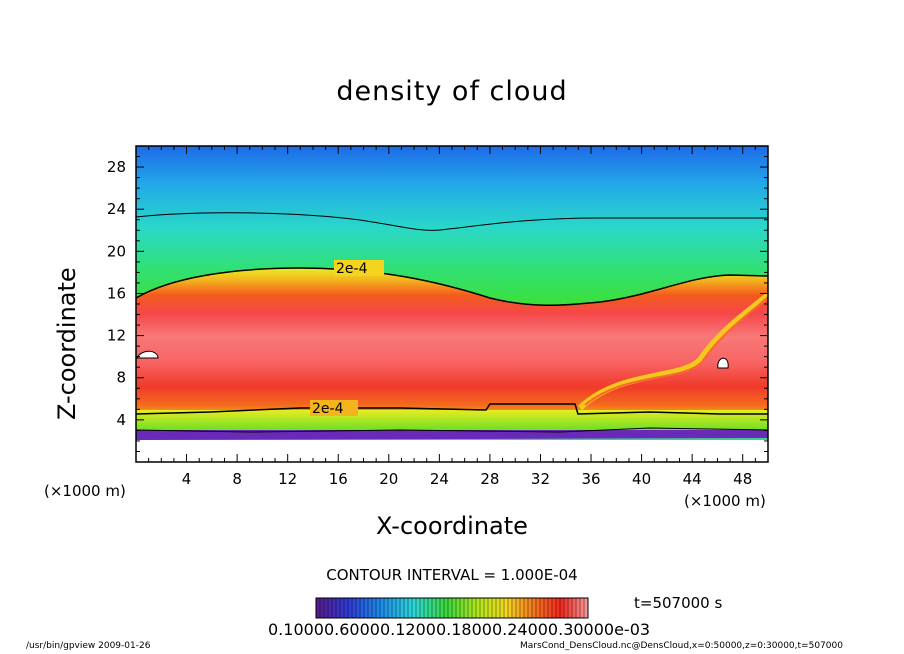 The image size is (904, 654). Describe the element at coordinates (338, 479) in the screenshot. I see `x-tick-label: 16` at that location.